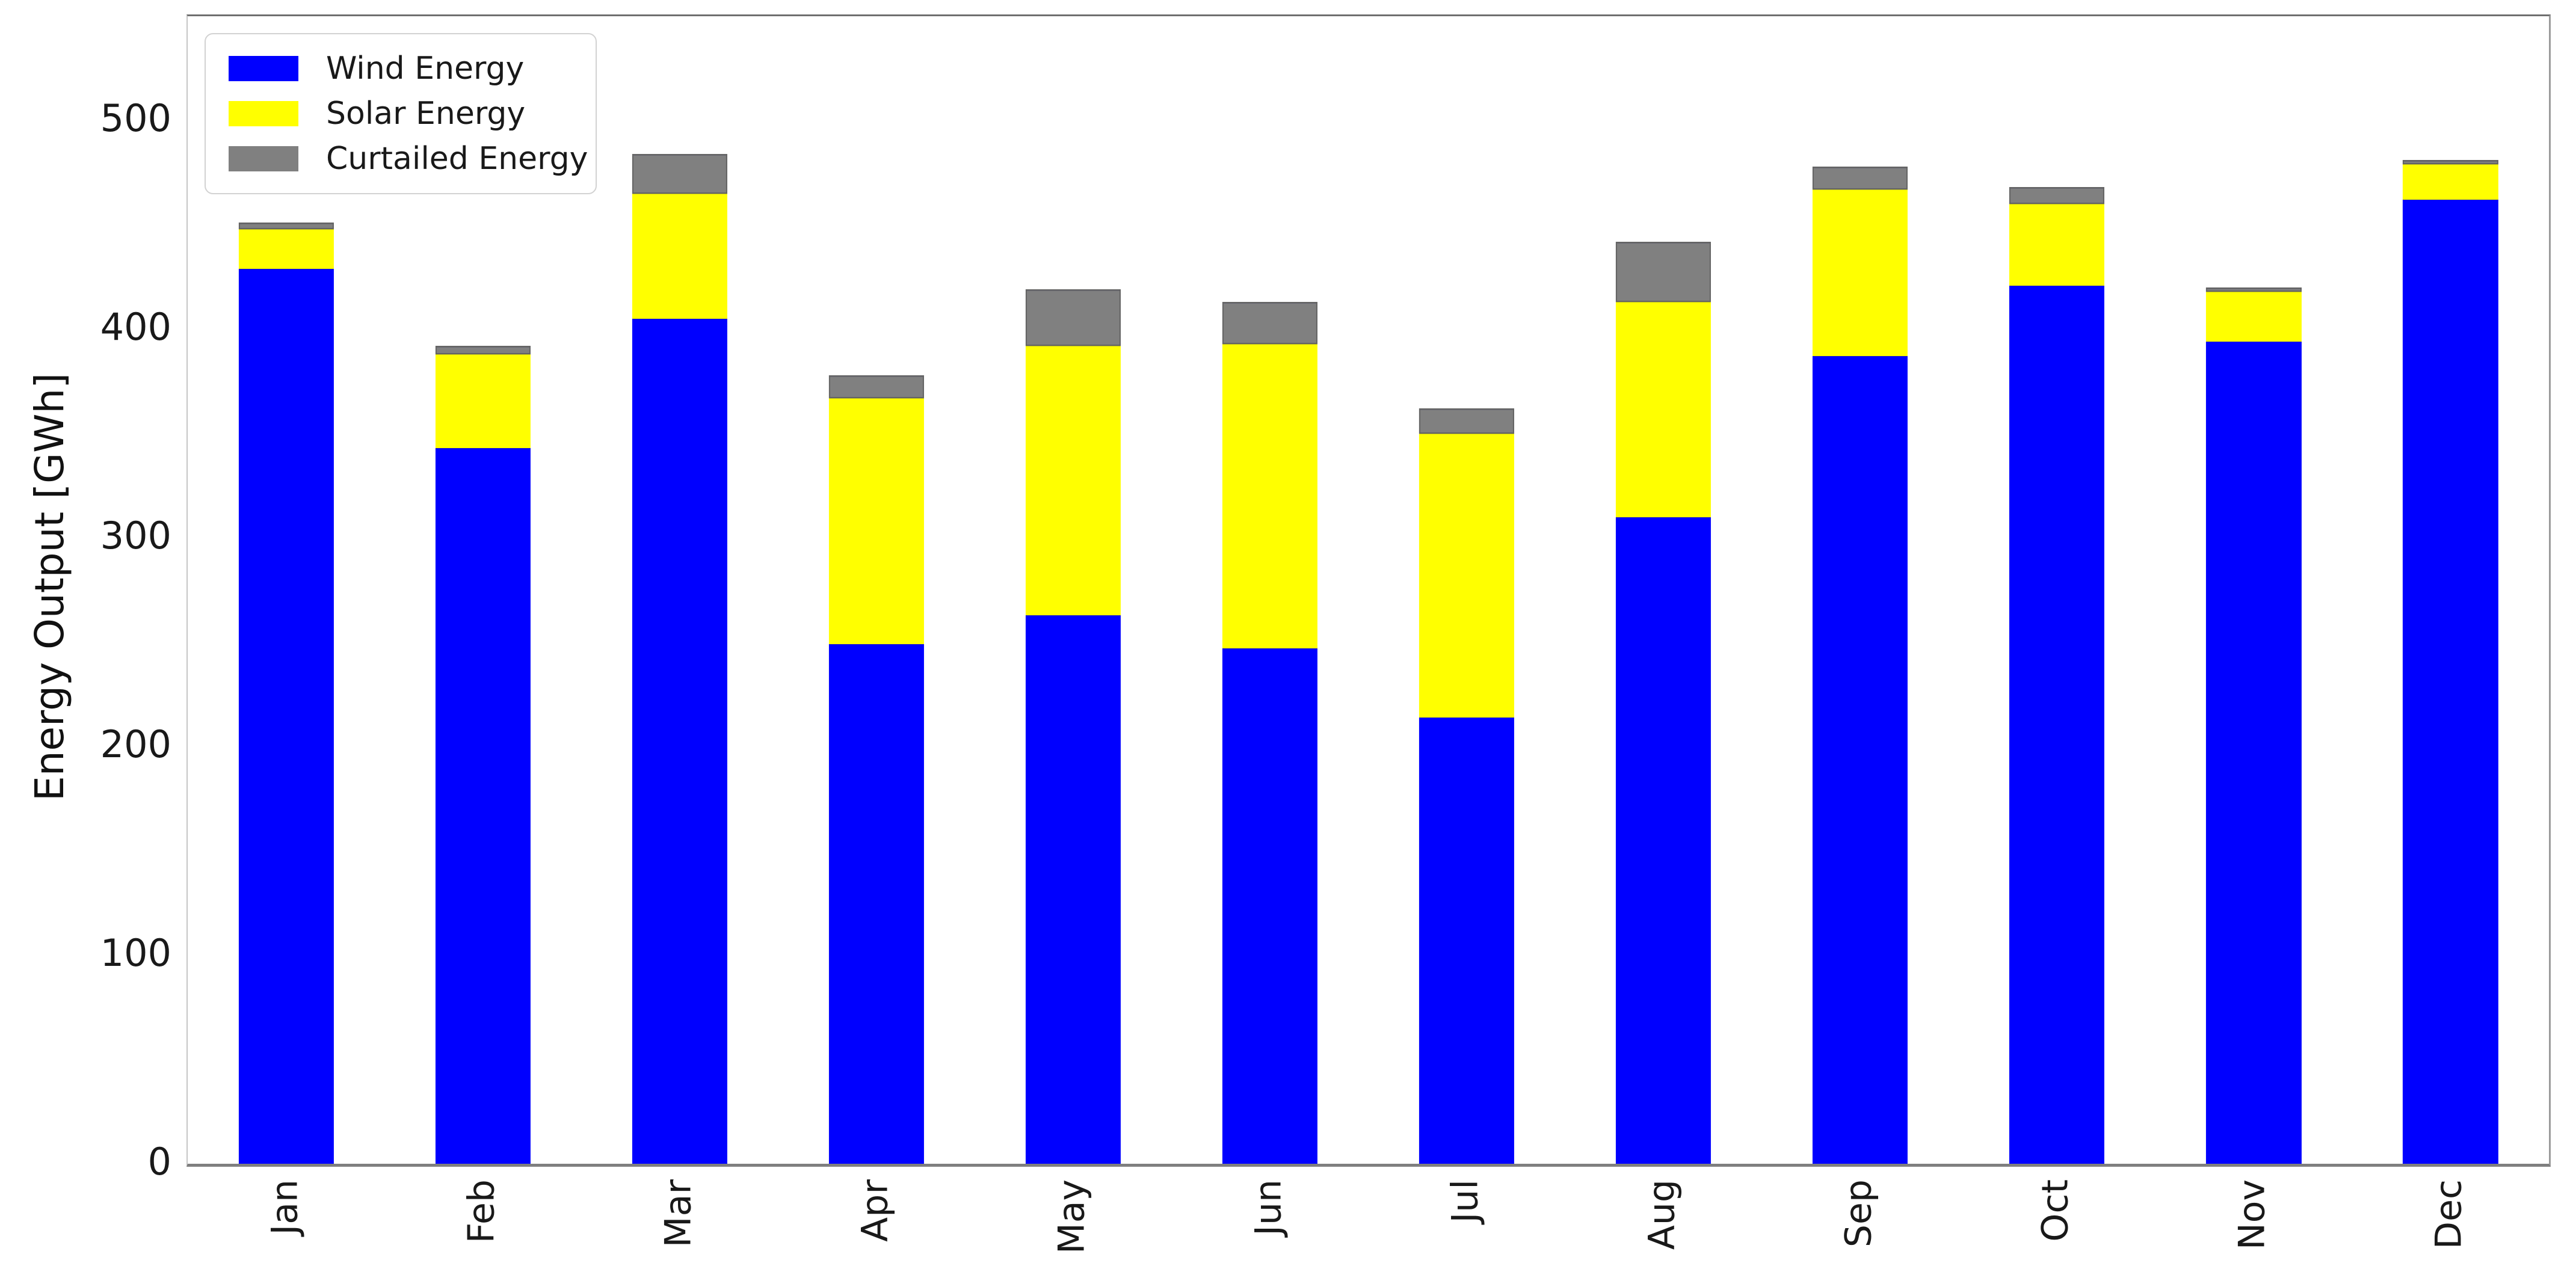  I want to click on bar-segment-nov-wind-energy, so click(2254, 753).